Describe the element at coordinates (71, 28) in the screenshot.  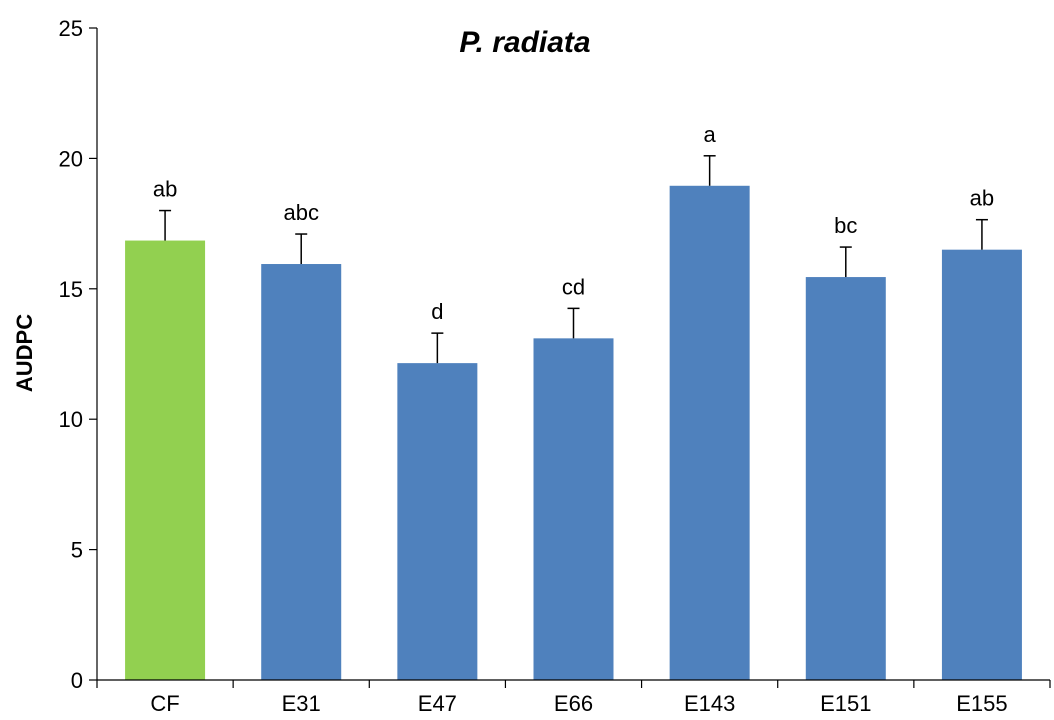
I see `y-tick-label: 25` at that location.